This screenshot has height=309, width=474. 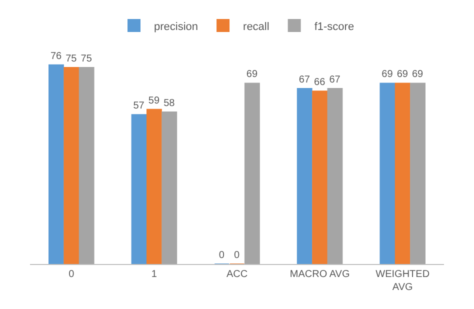 I want to click on legend-label: f1-score, so click(x=334, y=26).